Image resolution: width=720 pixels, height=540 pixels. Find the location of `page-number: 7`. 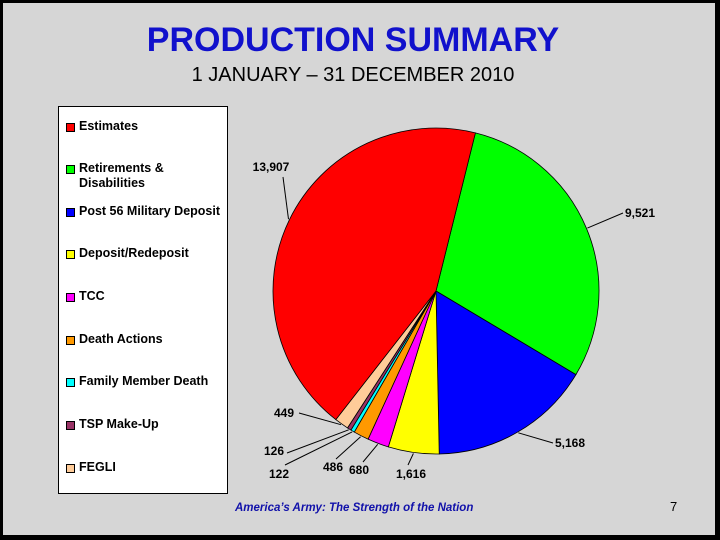

page-number: 7 is located at coordinates (674, 506).